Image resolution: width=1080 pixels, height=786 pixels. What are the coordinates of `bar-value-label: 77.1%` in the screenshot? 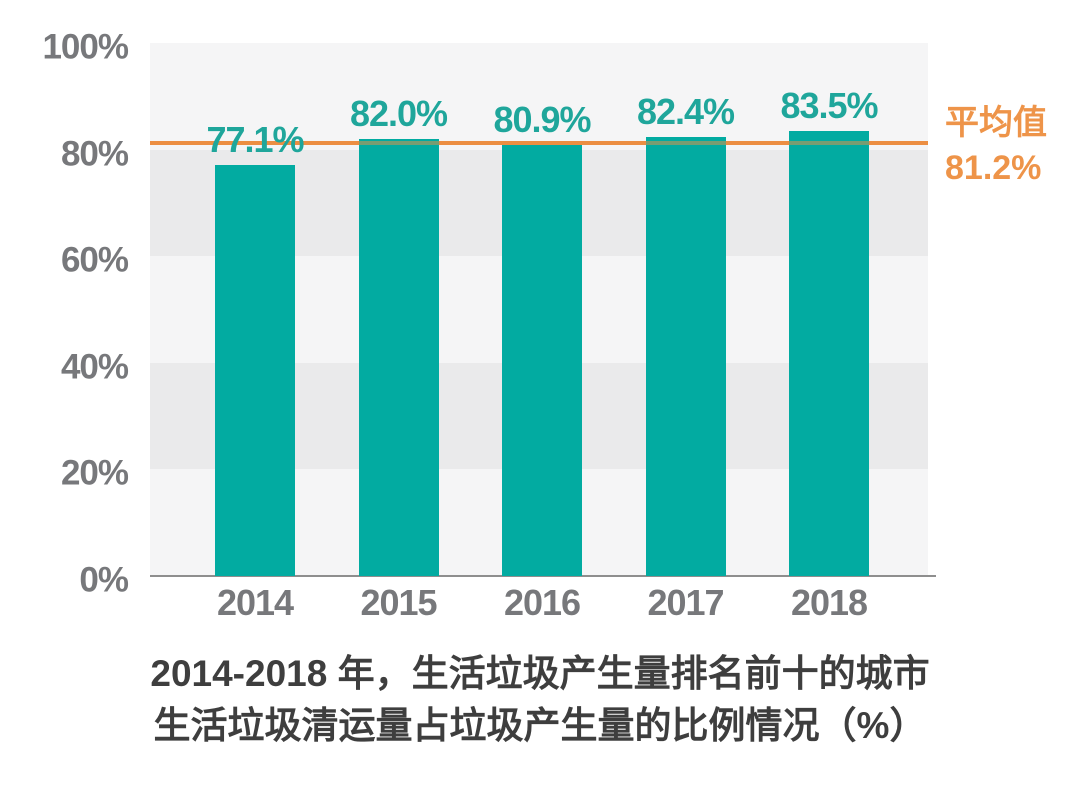 It's located at (255, 140).